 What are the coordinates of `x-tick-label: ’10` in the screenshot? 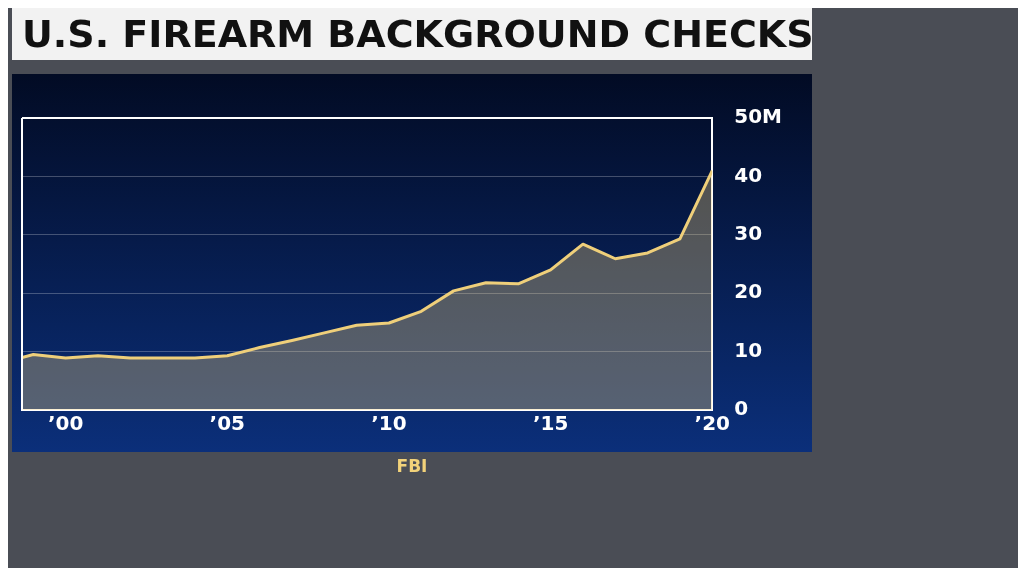 It's located at (389, 423).